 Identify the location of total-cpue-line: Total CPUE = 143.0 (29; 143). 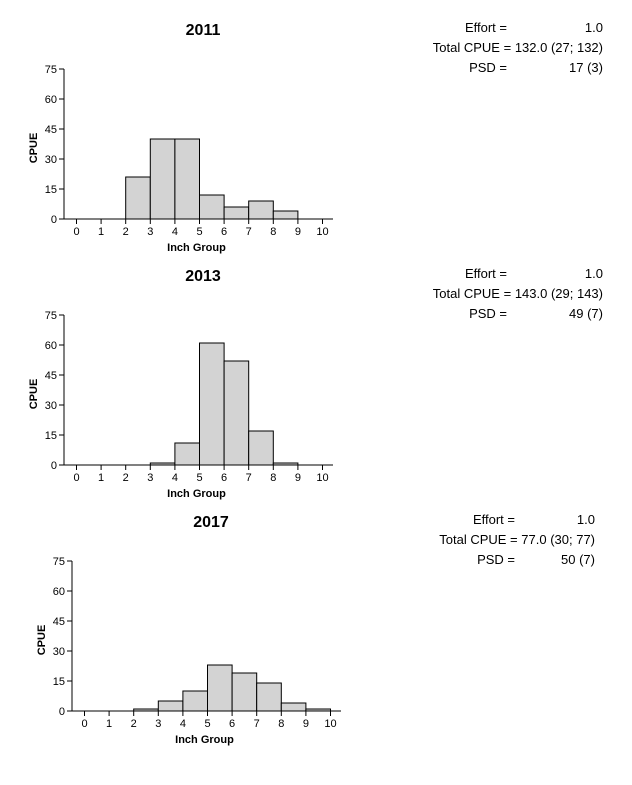
(518, 293).